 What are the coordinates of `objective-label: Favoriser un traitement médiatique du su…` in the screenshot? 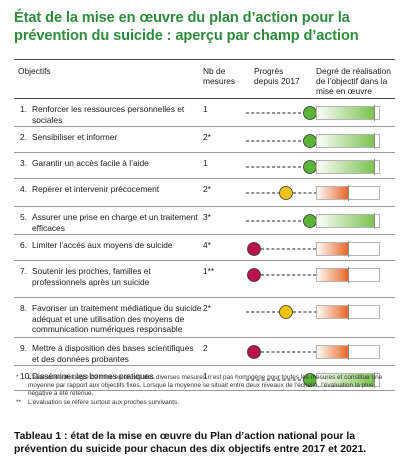 It's located at (117, 319).